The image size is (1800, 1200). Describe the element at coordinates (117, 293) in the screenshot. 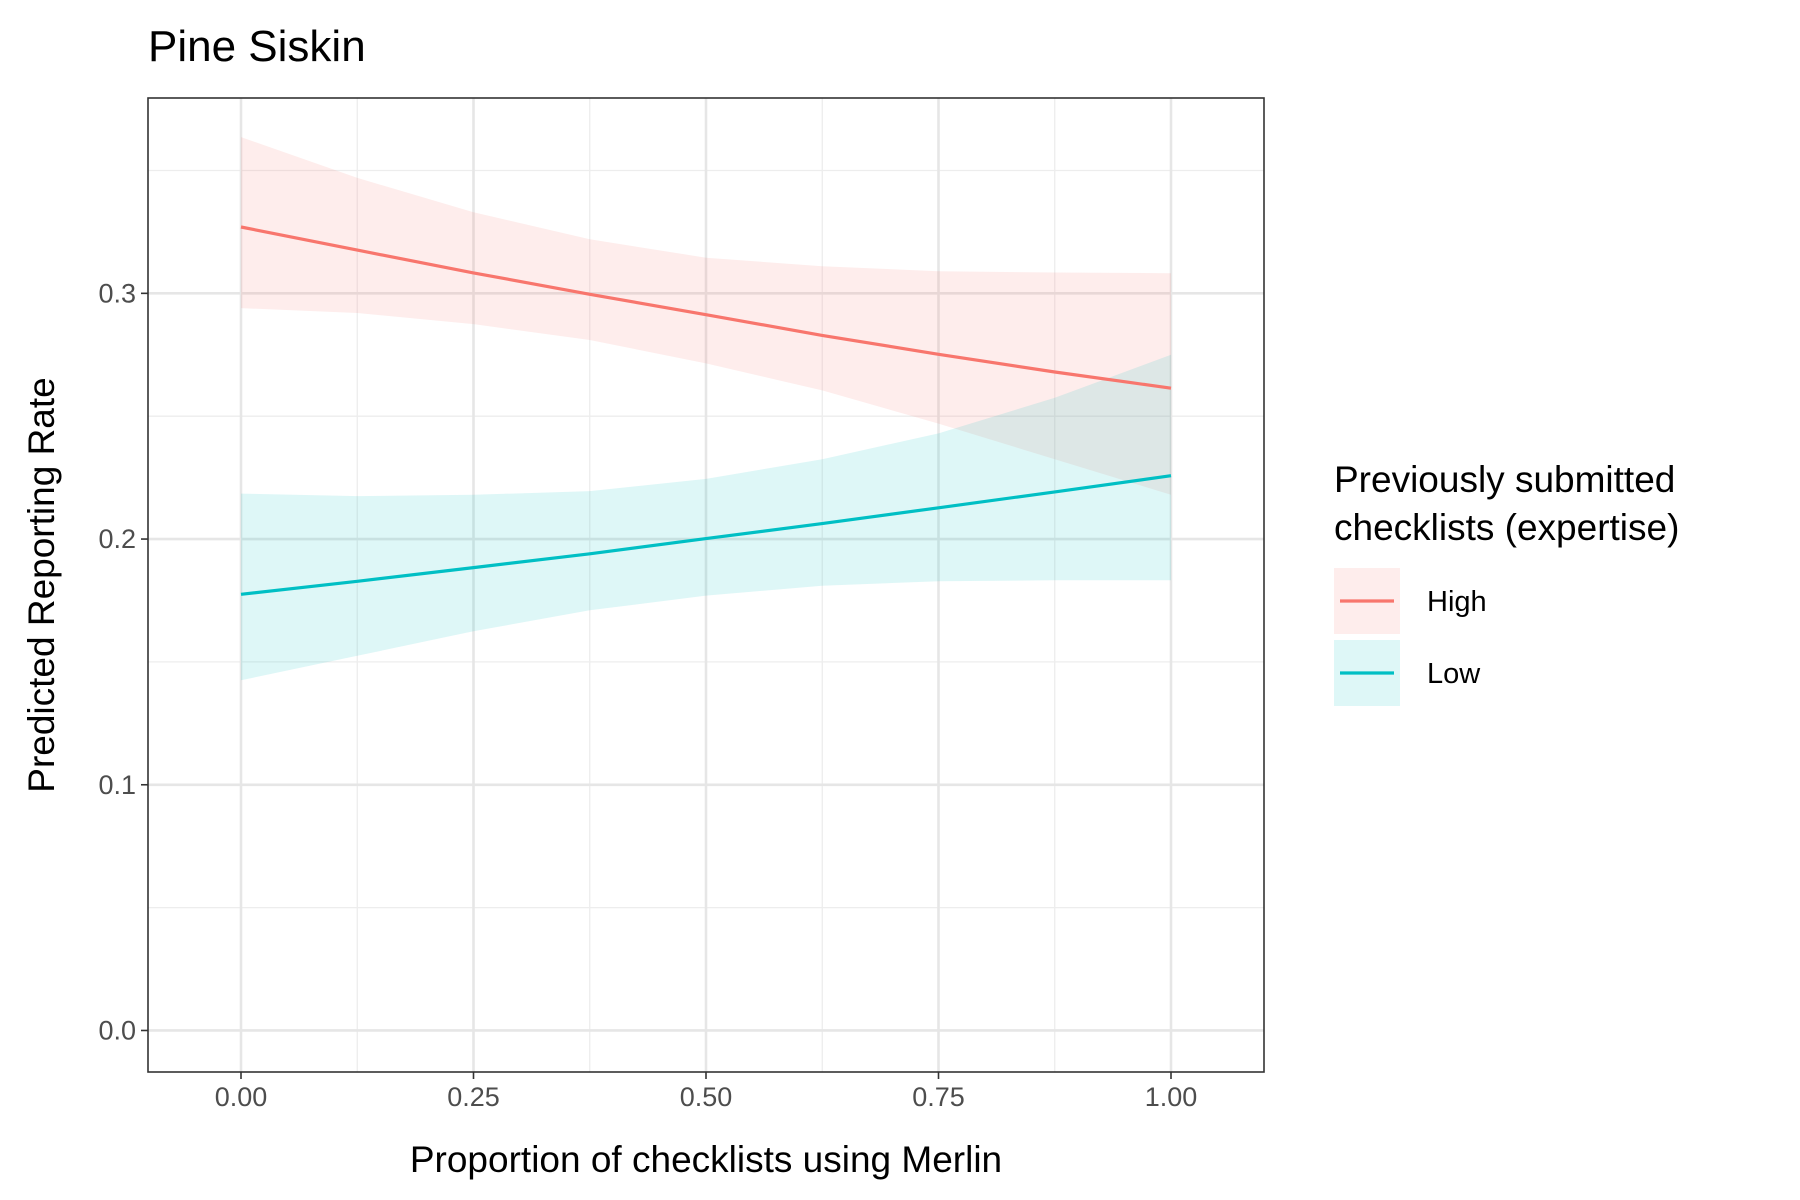

I see `y-tick-label: 0.3` at that location.